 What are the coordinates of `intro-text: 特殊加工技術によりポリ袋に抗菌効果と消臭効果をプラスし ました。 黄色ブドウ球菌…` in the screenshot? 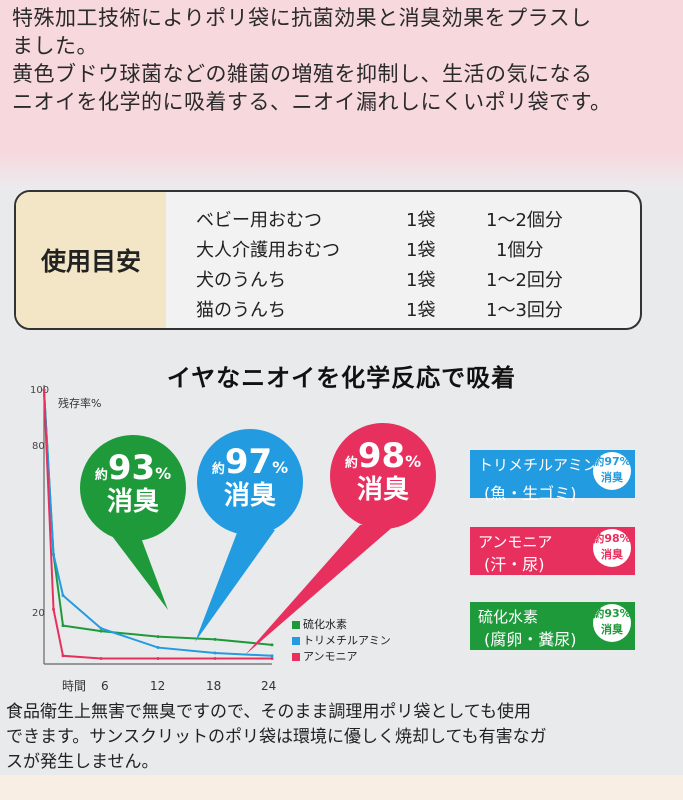 It's located at (342, 60).